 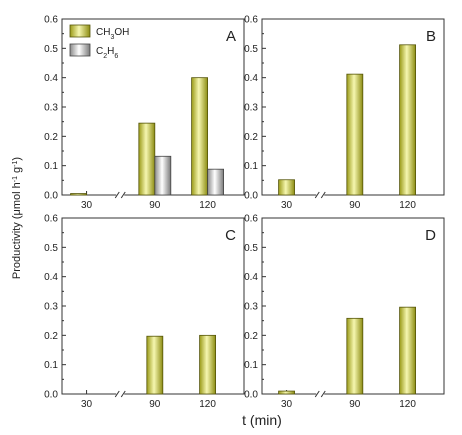 I want to click on legend-label: CH3OH, so click(x=112, y=34).